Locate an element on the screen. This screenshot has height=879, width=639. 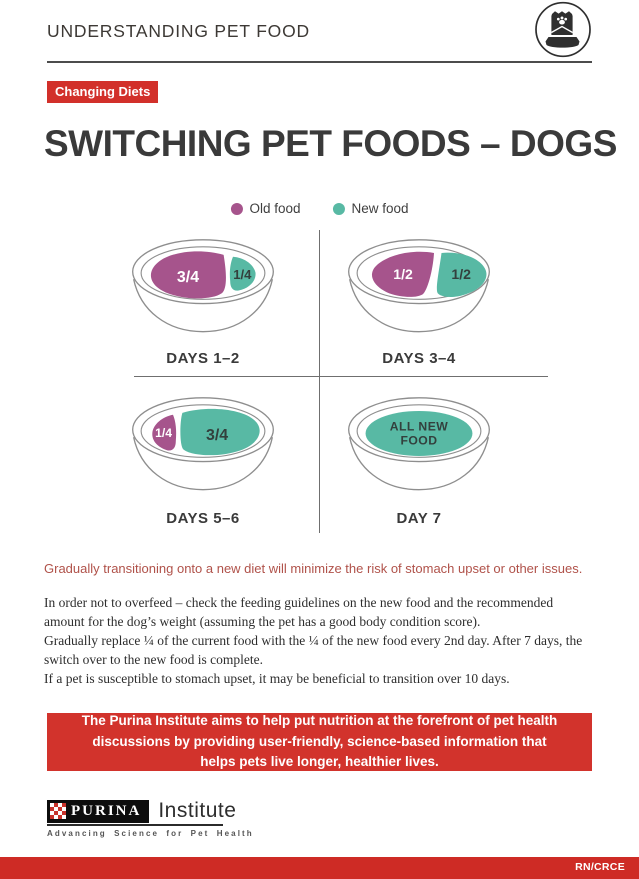
bowl-caption-days-5-6: DAYS 5–6 is located at coordinates (203, 518).